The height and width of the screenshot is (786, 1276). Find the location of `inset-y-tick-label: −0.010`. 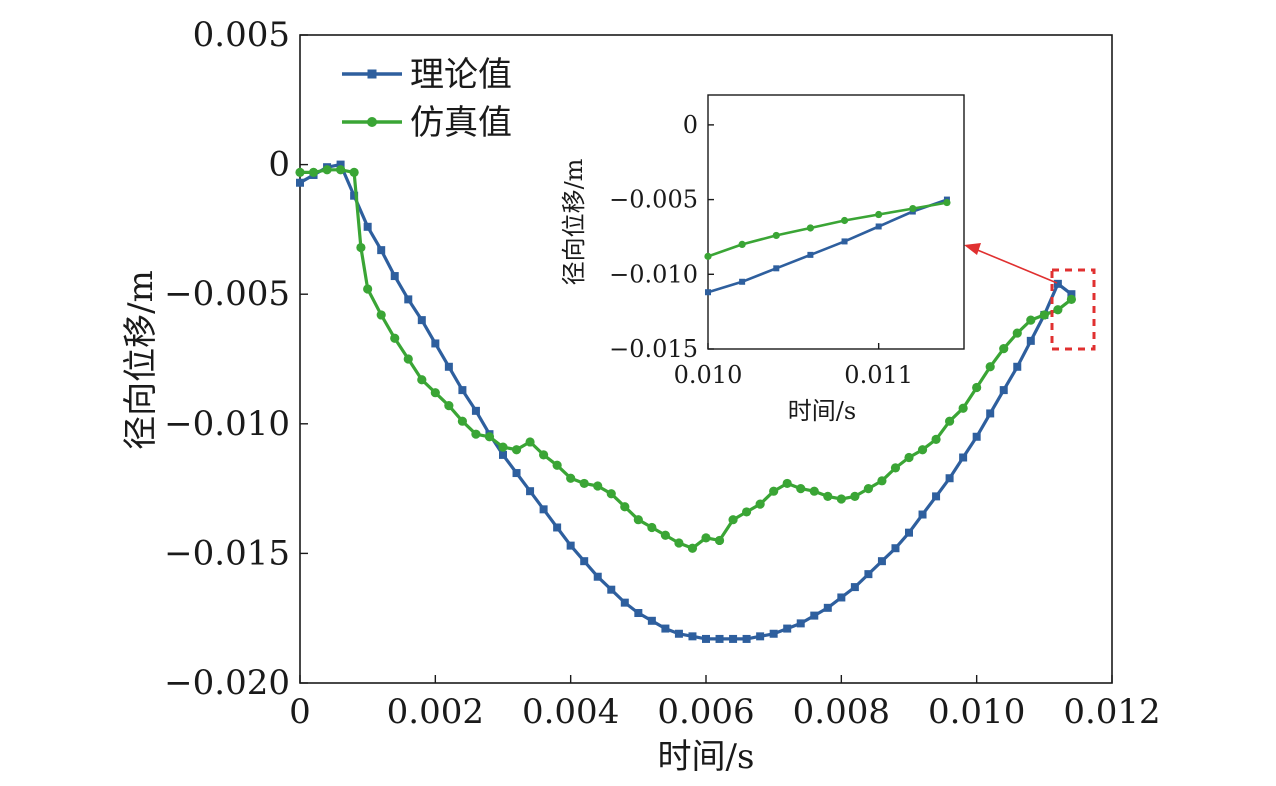

inset-y-tick-label: −0.010 is located at coordinates (653, 274).